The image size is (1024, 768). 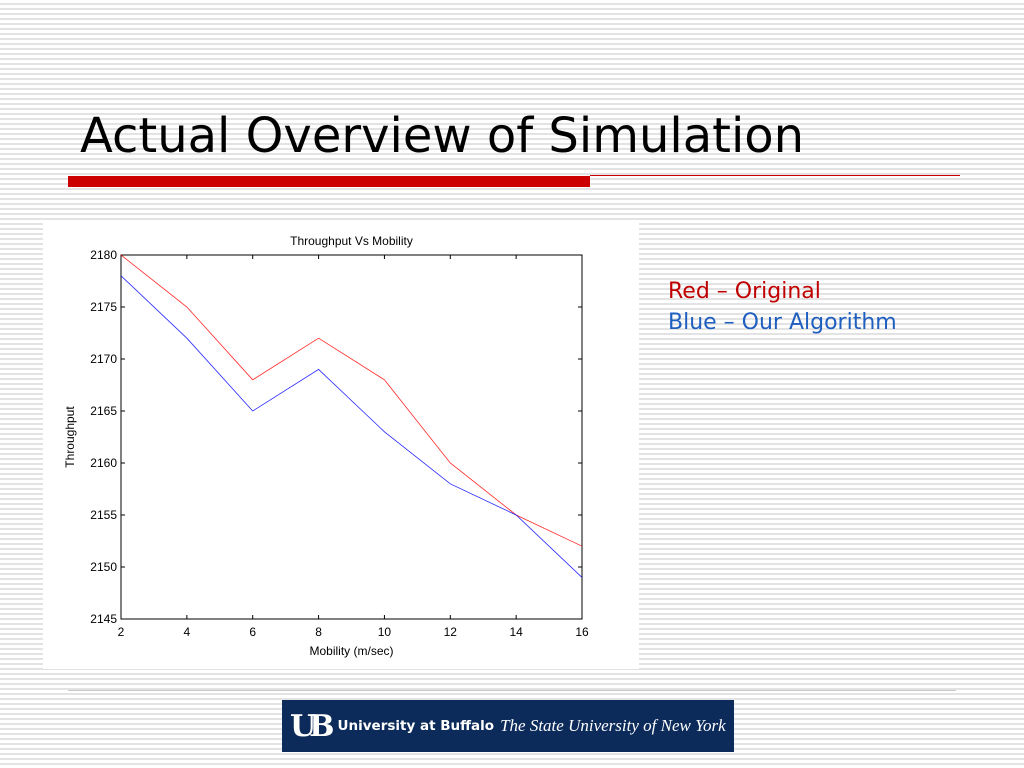 I want to click on title-underline-thin, so click(x=775, y=175).